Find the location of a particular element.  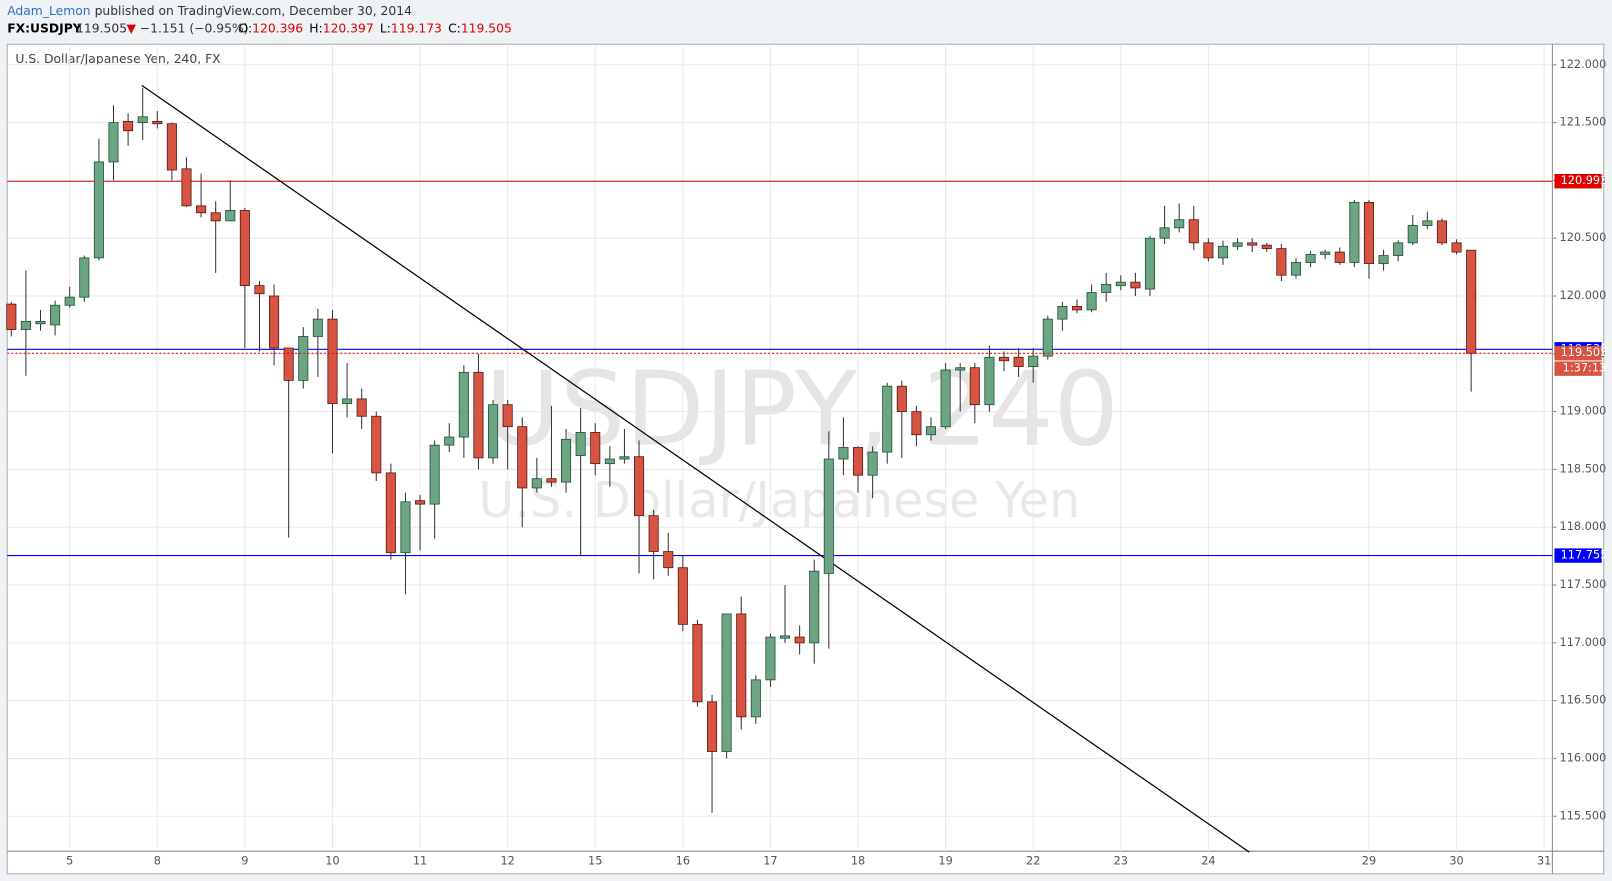

y-tick-label: 122.000 is located at coordinates (1583, 64).